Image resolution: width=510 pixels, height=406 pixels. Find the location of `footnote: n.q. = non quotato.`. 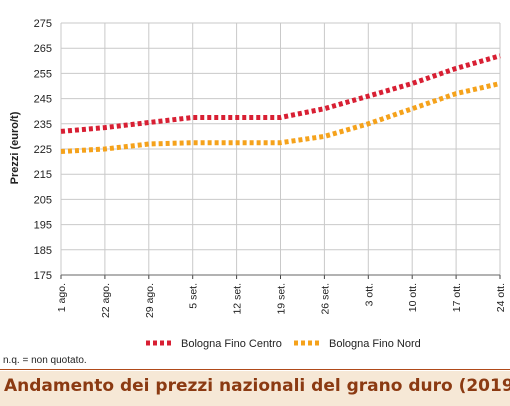

footnote: n.q. = non quotato. is located at coordinates (45, 360).